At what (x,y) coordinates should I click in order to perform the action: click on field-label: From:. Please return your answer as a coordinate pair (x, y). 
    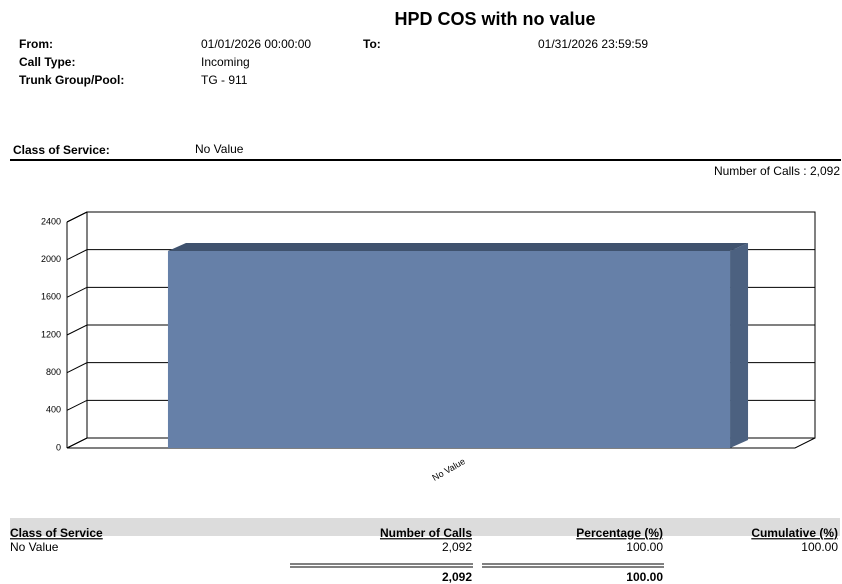
    Looking at the image, I should click on (36, 44).